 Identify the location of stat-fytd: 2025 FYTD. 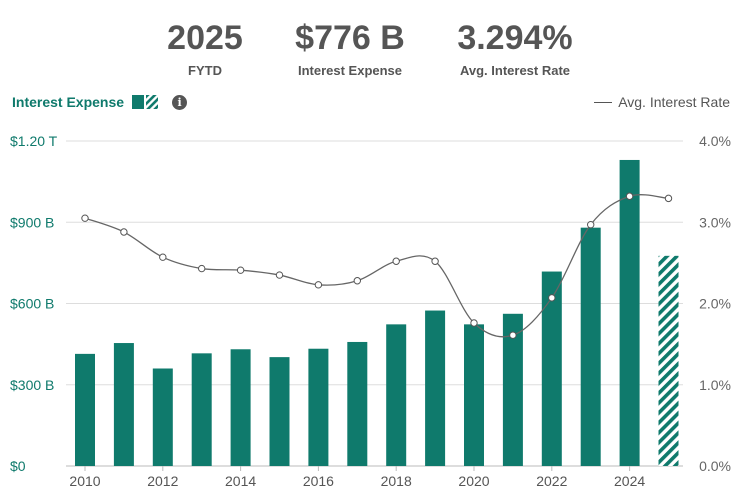
(205, 49).